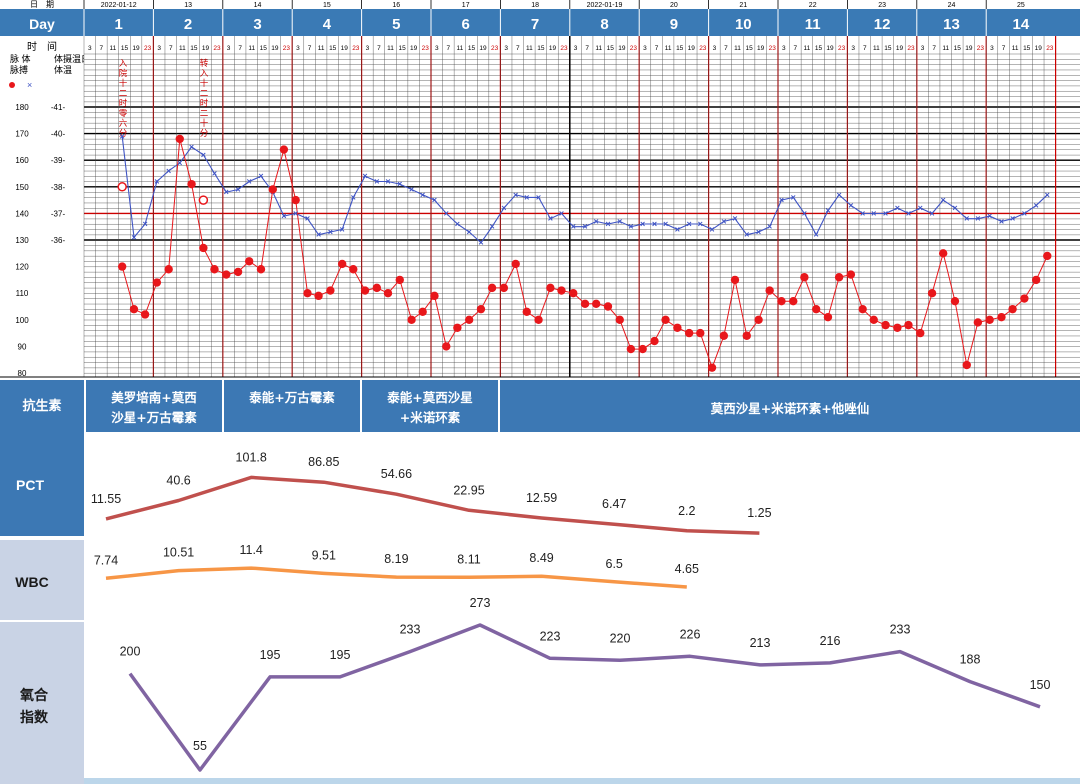 This screenshot has width=1080, height=784. What do you see at coordinates (19, 69) in the screenshot?
I see `pulse-label: 脉搏` at bounding box center [19, 69].